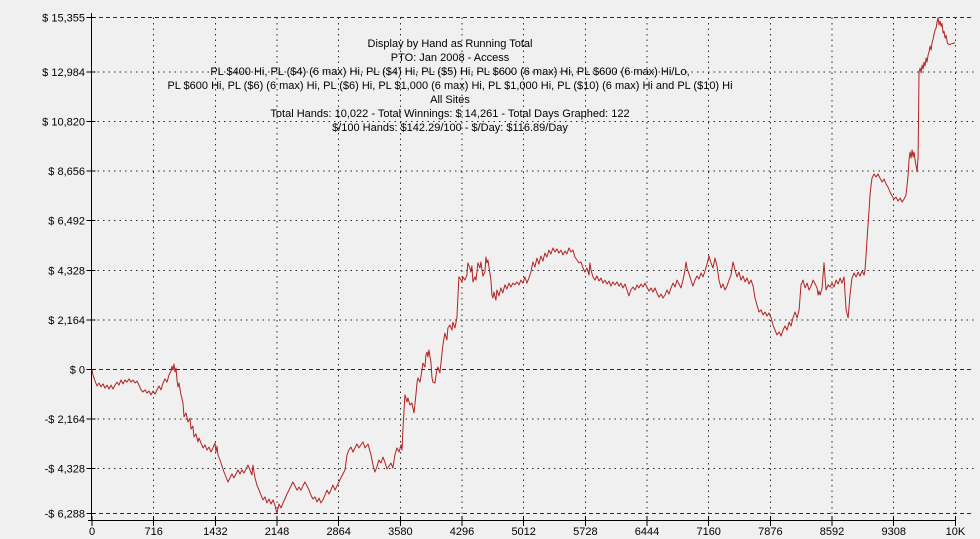 The image size is (980, 539). Describe the element at coordinates (66, 321) in the screenshot. I see `y-tick-label: $ 2,164` at that location.